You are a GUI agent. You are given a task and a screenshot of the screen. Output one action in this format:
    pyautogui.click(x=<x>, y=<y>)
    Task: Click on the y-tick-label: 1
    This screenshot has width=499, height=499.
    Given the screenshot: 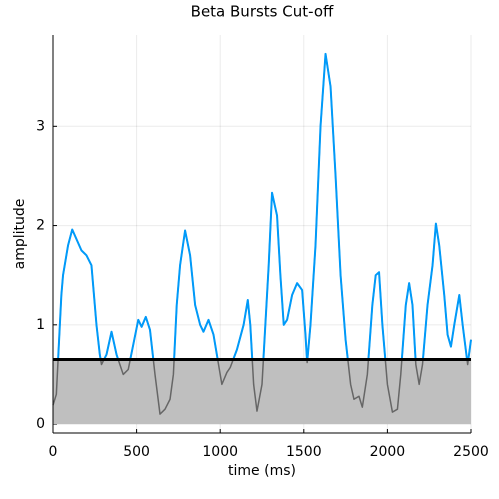 What is the action you would take?
    pyautogui.click(x=40, y=325)
    